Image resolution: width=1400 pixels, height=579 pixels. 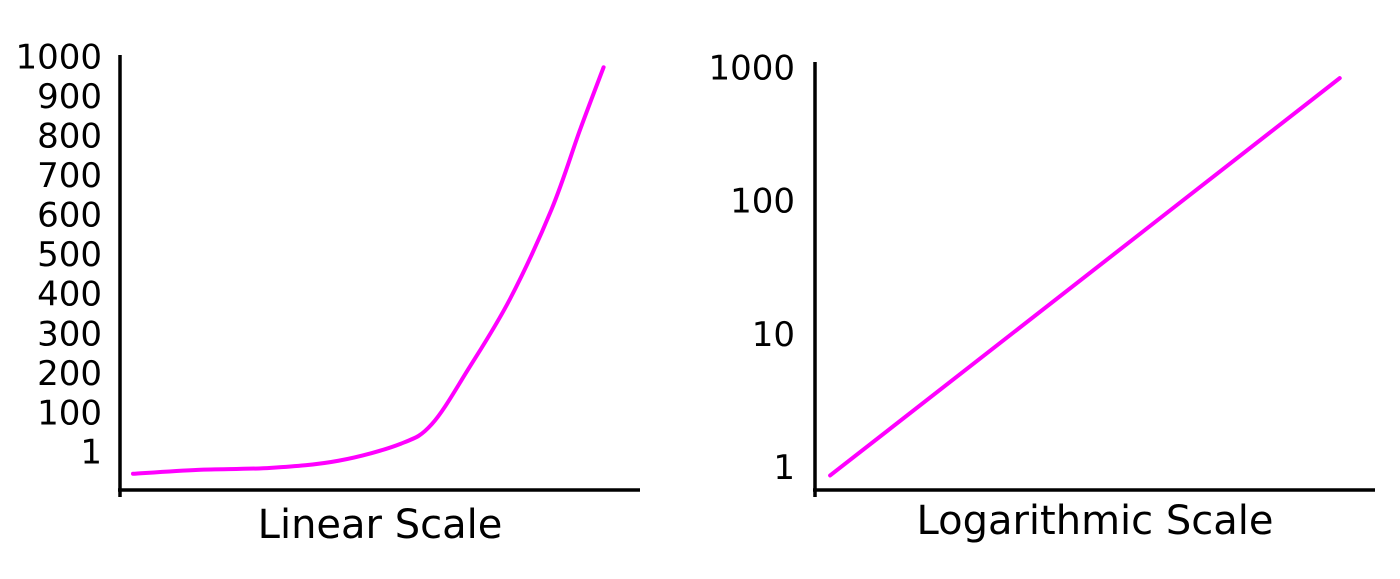 I want to click on x-axis-label: Linear Scale, so click(x=380, y=525).